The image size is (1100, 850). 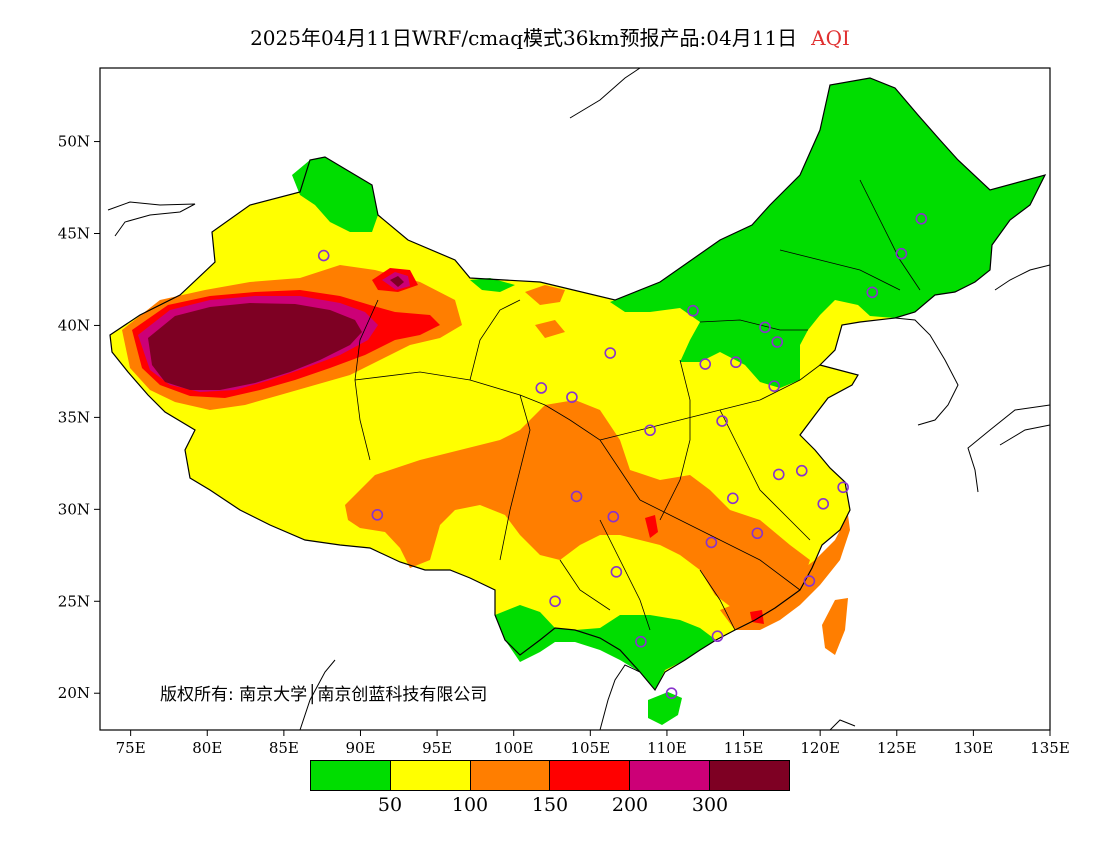 I want to click on x-tick-label: 90E, so click(x=360, y=748).